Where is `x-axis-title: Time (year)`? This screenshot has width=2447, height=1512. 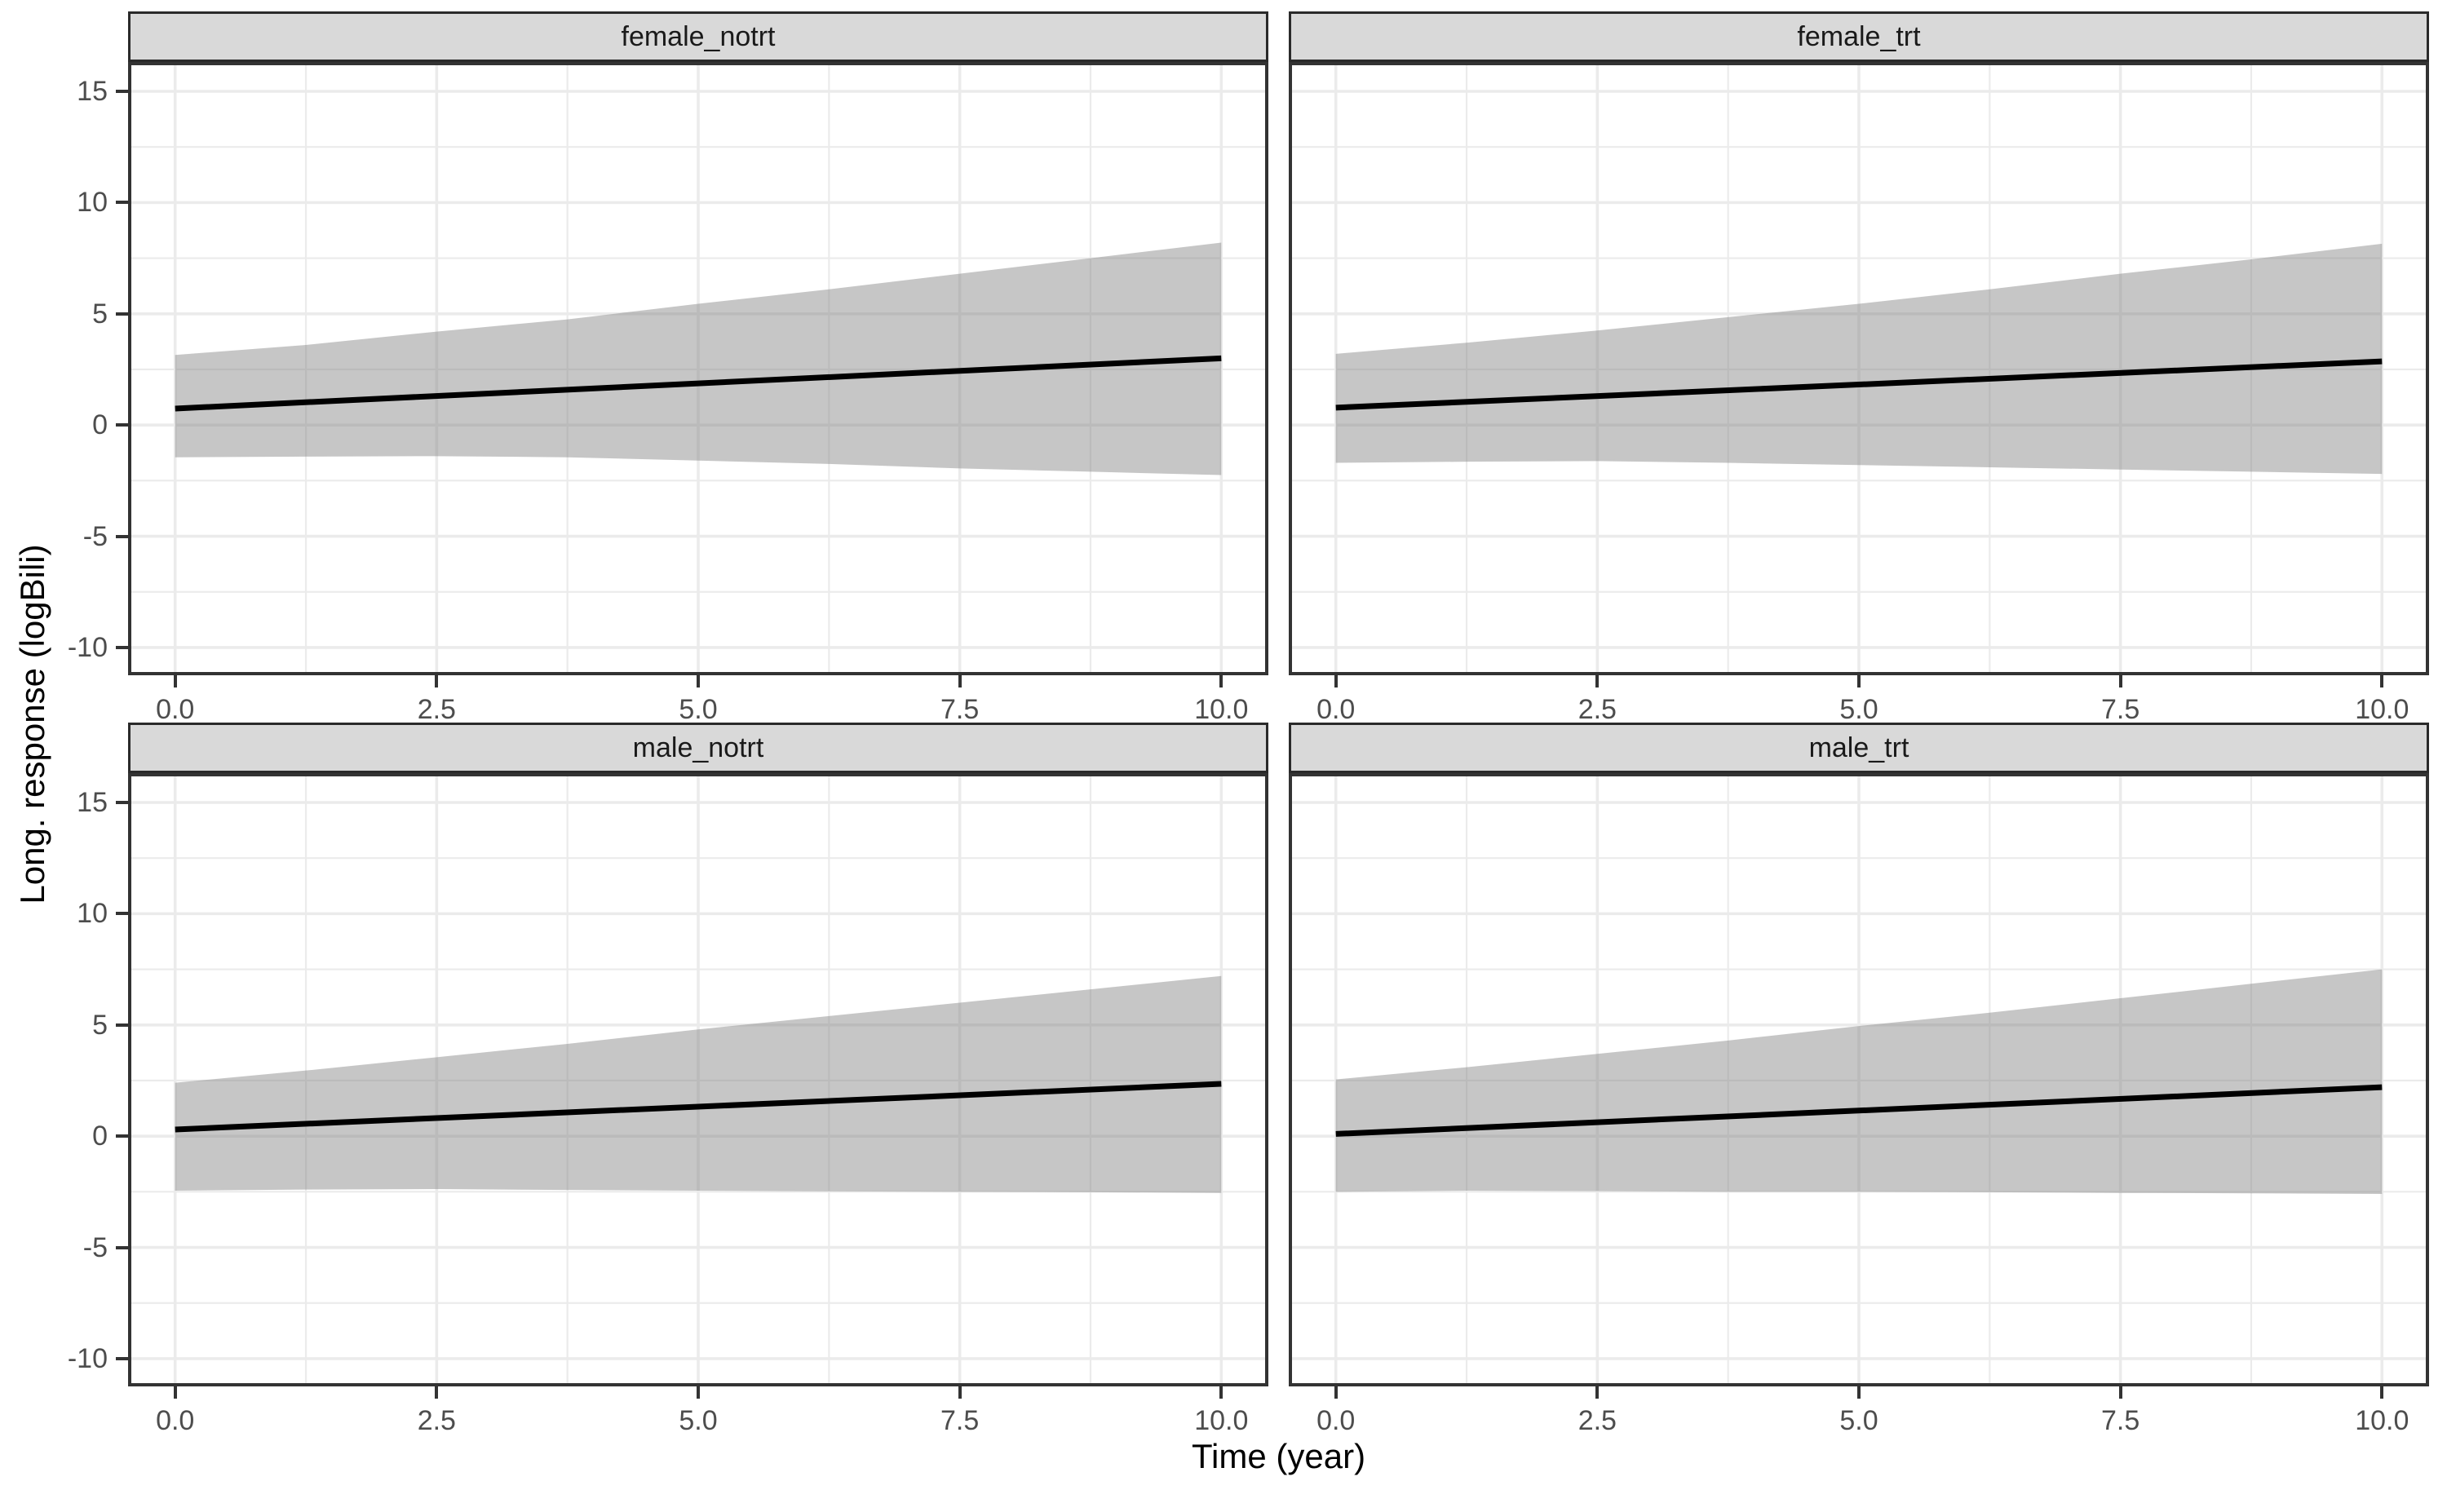 x-axis-title: Time (year) is located at coordinates (1278, 1456).